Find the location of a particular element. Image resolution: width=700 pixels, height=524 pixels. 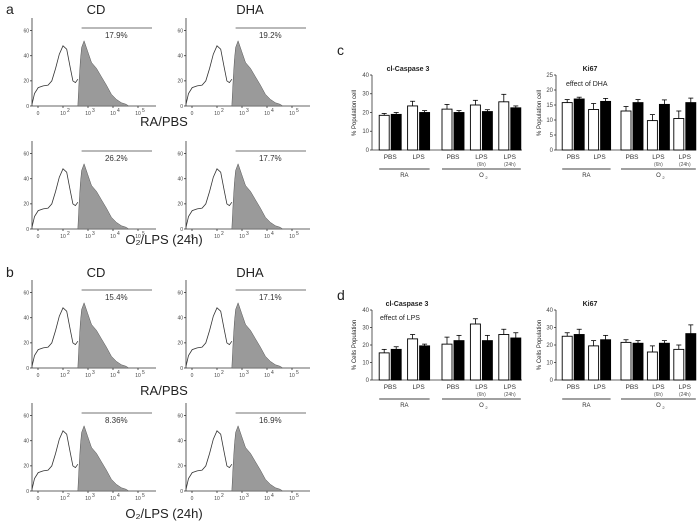

panel-c-right-title: Ki67 is located at coordinates (590, 69).